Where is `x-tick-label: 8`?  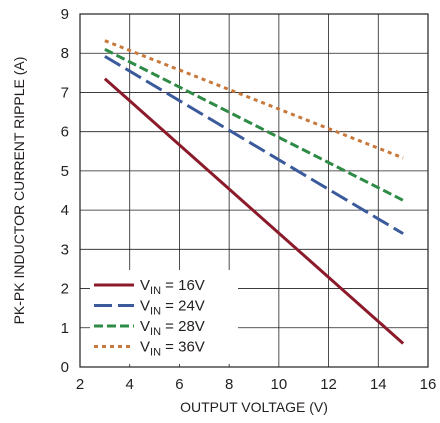
x-tick-label: 8 is located at coordinates (229, 384).